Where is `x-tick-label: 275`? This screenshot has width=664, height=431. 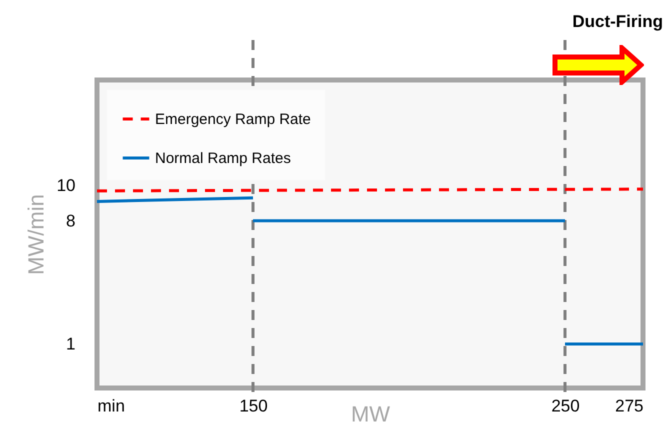
x-tick-label: 275 is located at coordinates (629, 406).